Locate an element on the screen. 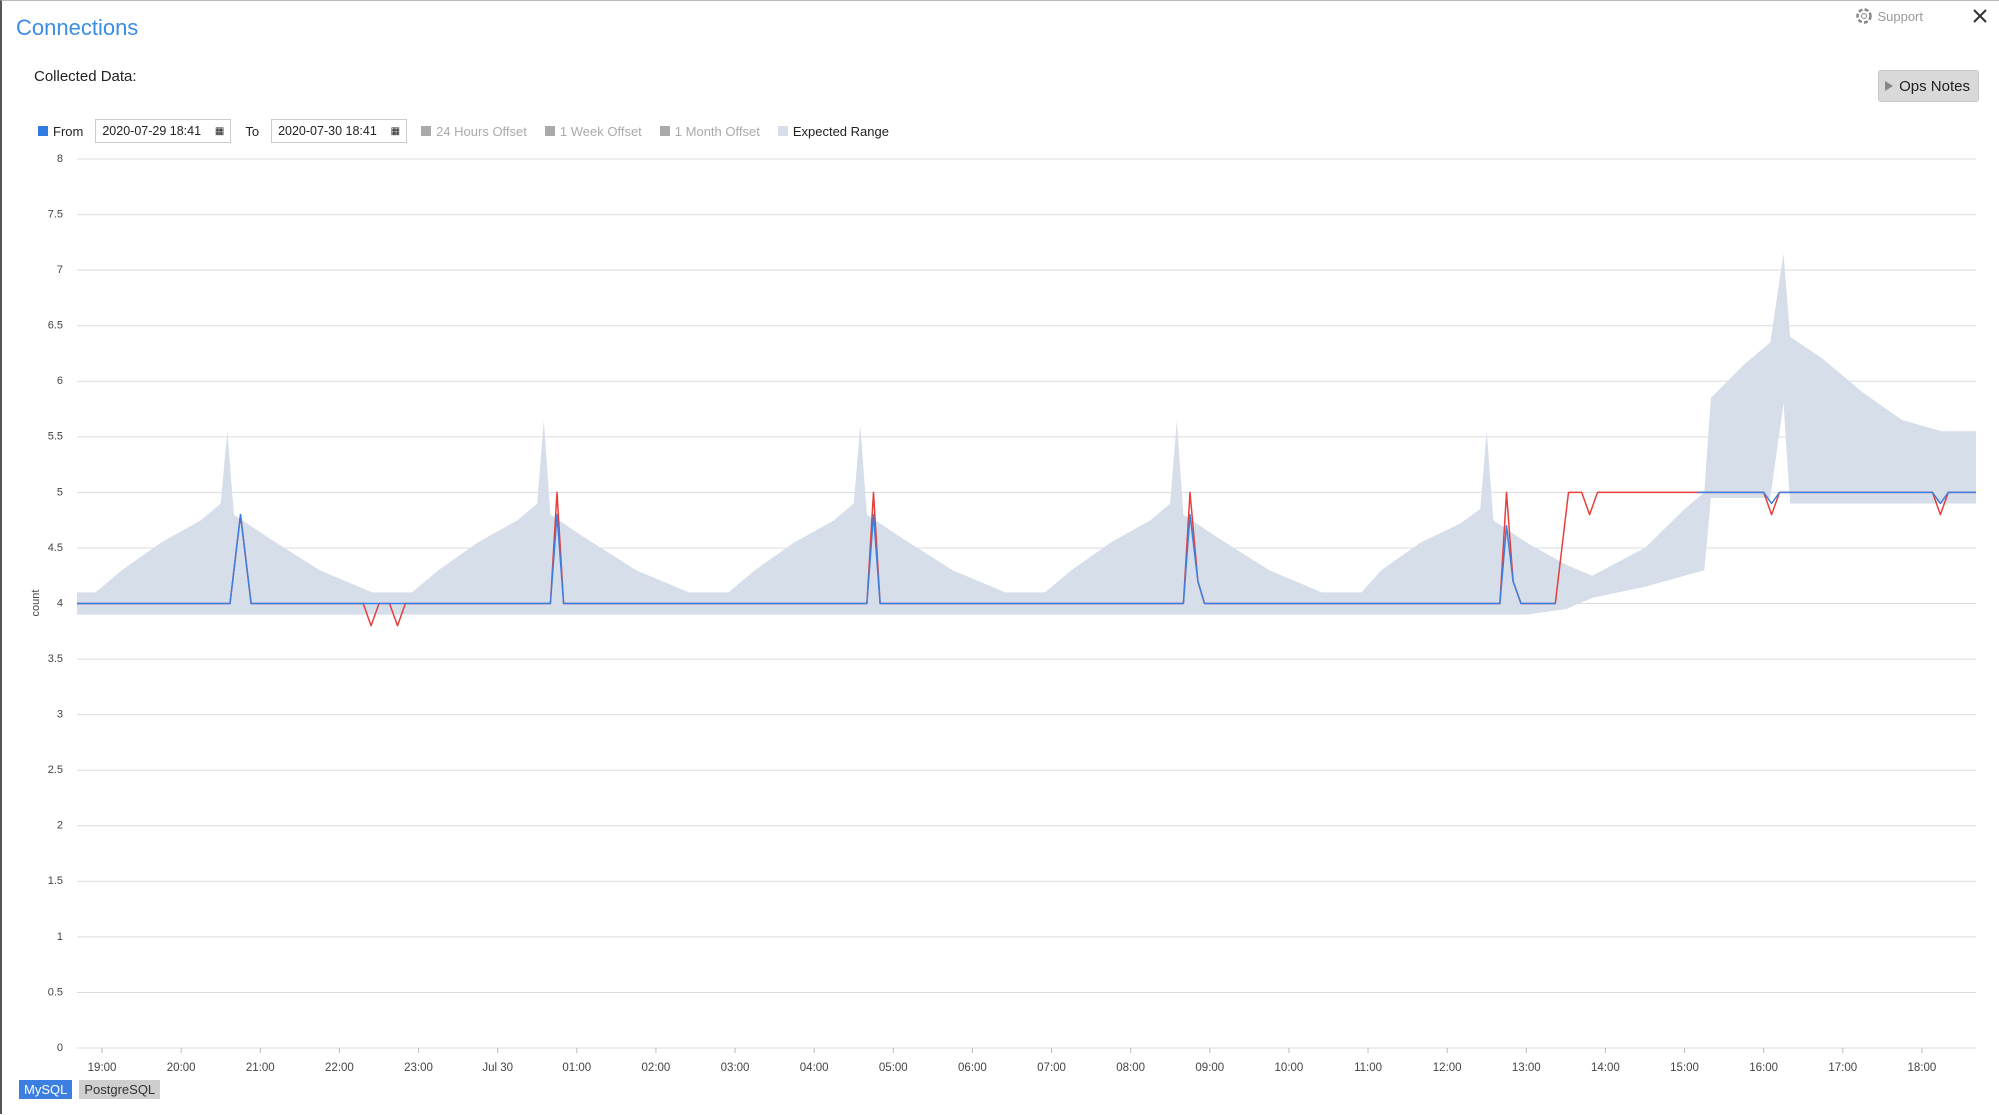 This screenshot has height=1115, width=1999. to-date: 2020-07-30 18:41 is located at coordinates (327, 131).